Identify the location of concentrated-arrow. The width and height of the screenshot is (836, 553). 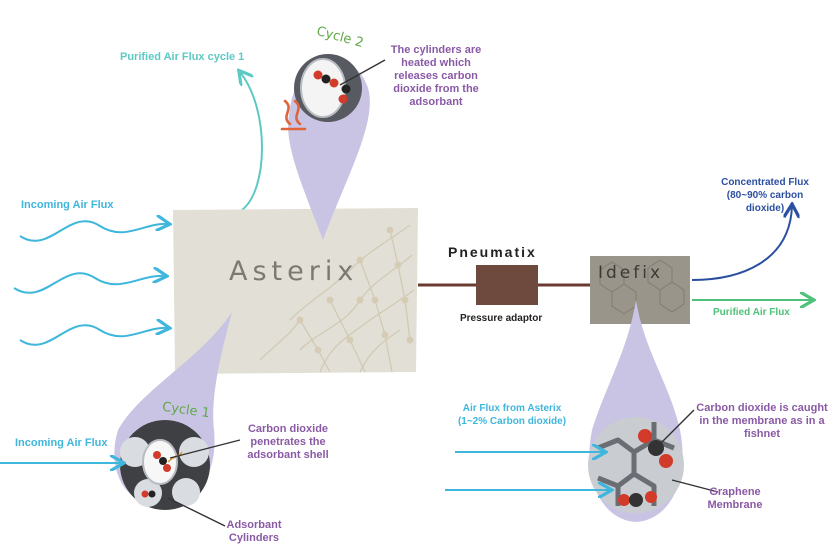
(741, 243).